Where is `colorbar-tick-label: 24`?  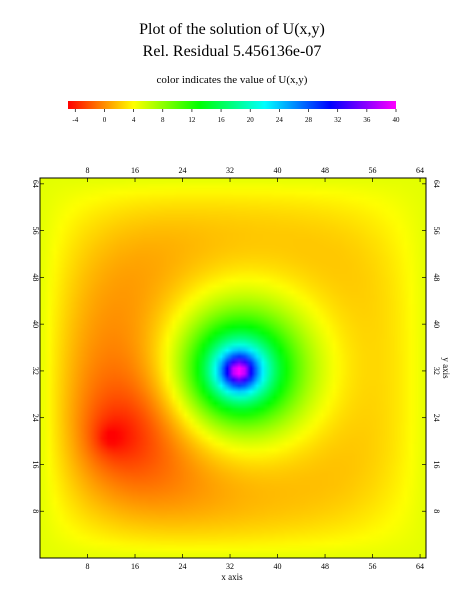 colorbar-tick-label: 24 is located at coordinates (280, 120).